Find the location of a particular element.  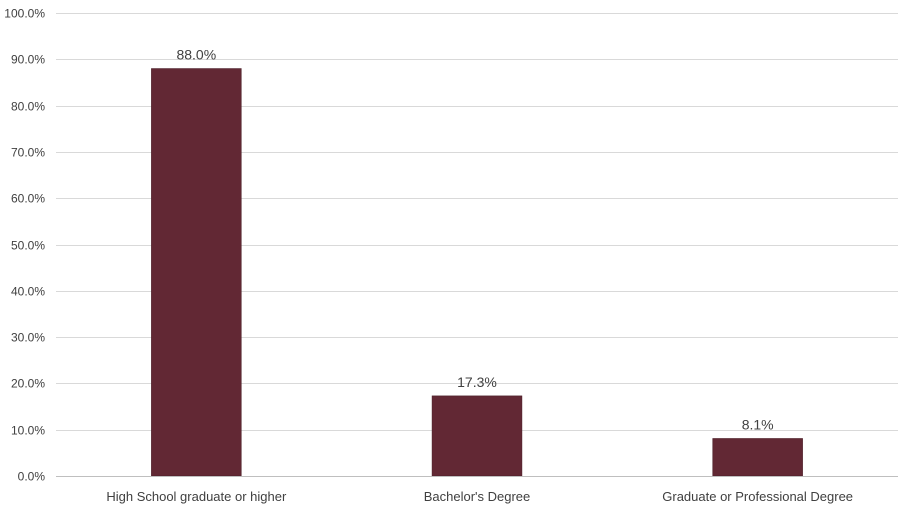

data-label: 8.1% is located at coordinates (758, 424).